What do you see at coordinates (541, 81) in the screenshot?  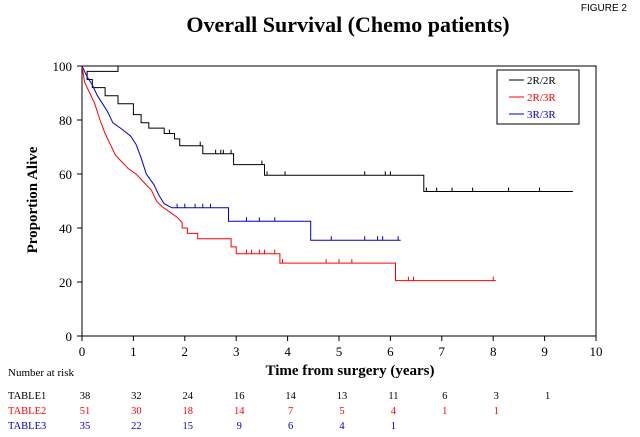 I see `legend-label: 2R/2R` at bounding box center [541, 81].